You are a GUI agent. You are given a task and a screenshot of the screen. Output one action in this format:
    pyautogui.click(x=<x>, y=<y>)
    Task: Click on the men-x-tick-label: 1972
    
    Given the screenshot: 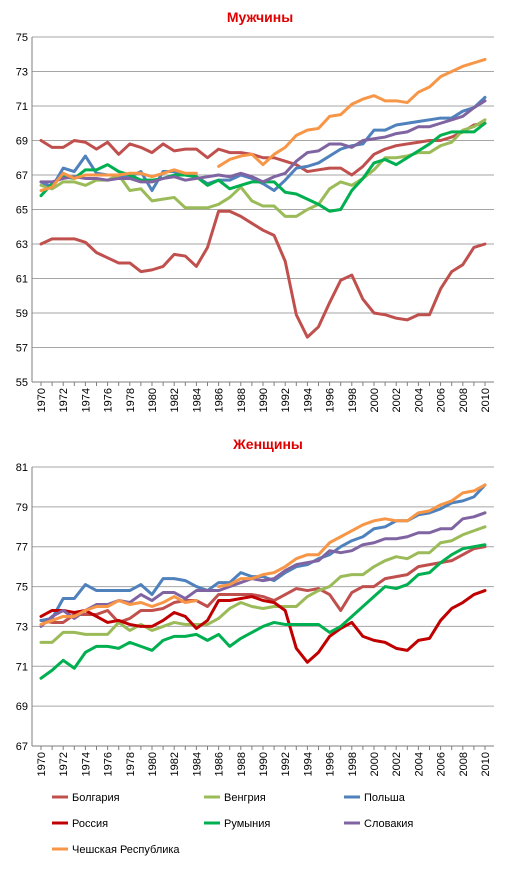 What is the action you would take?
    pyautogui.click(x=64, y=400)
    